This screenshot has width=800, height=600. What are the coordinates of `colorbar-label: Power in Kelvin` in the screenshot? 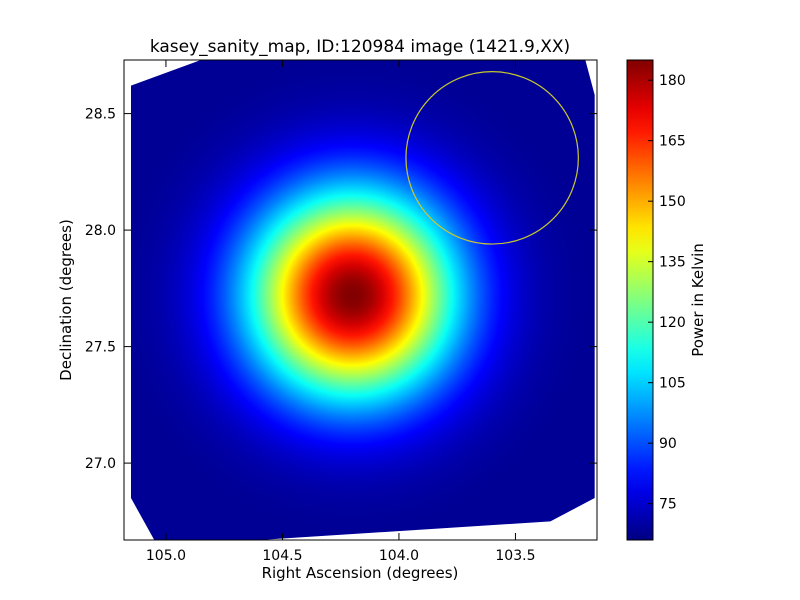 It's located at (698, 300).